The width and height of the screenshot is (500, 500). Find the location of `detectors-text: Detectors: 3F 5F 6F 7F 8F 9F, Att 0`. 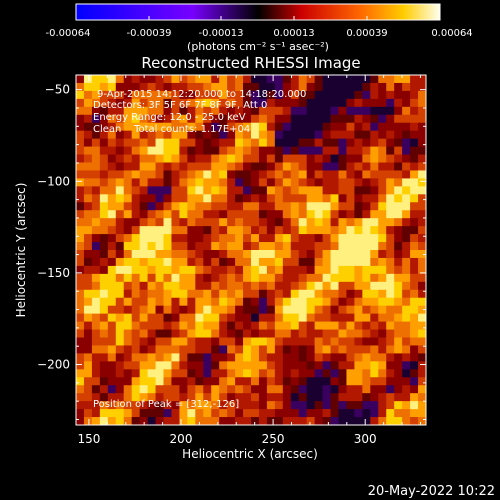

detectors-text: Detectors: 3F 5F 6F 7F 8F 9F, Att 0 is located at coordinates (180, 105).